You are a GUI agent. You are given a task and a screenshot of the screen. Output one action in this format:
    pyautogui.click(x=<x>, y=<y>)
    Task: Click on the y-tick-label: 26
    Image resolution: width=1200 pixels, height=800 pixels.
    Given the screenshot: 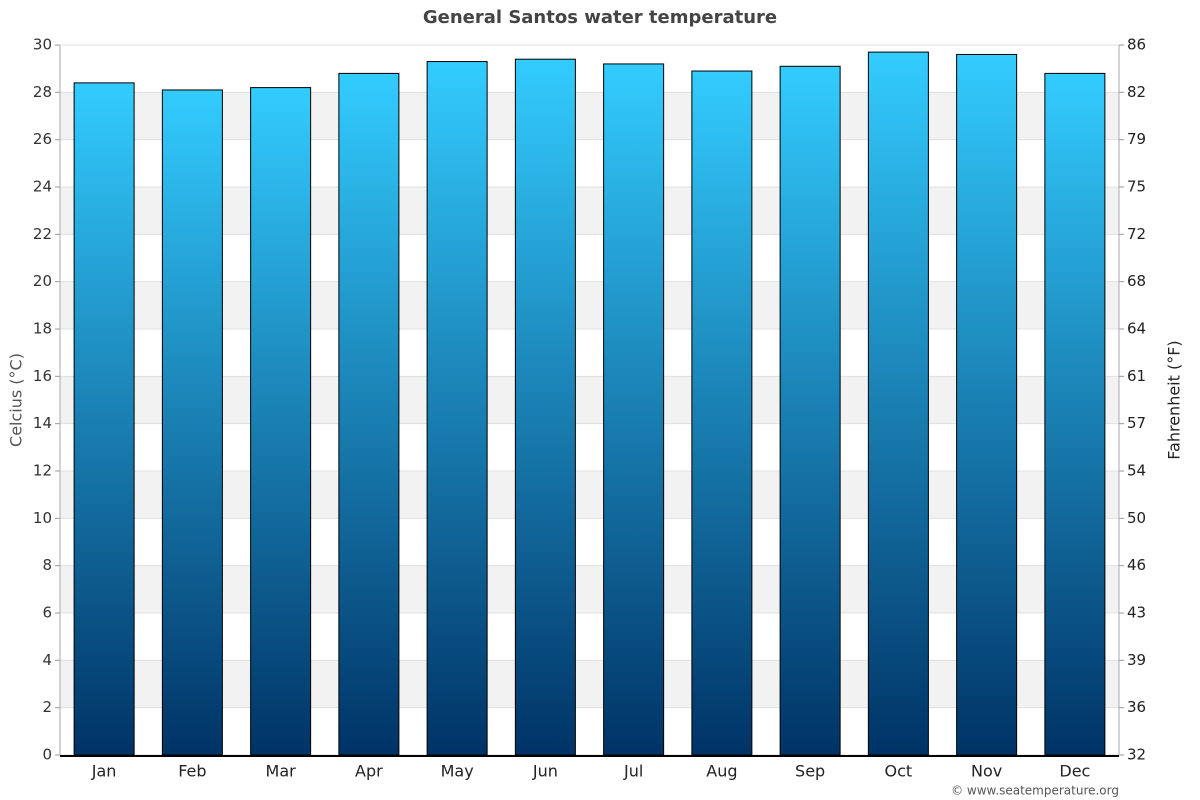 What is the action you would take?
    pyautogui.click(x=42, y=139)
    